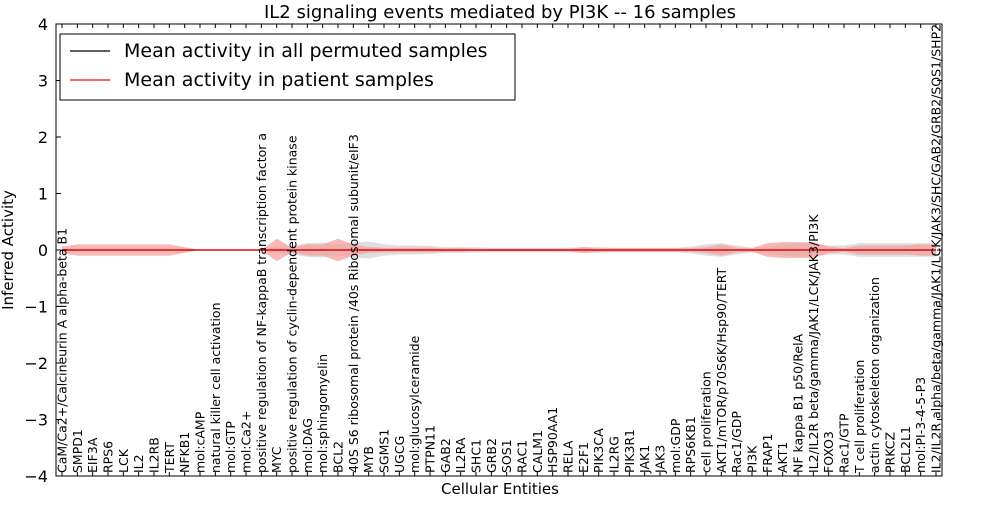 The image size is (1000, 505). Describe the element at coordinates (629, 451) in the screenshot. I see `x-tick-label: PIK3R1` at that location.